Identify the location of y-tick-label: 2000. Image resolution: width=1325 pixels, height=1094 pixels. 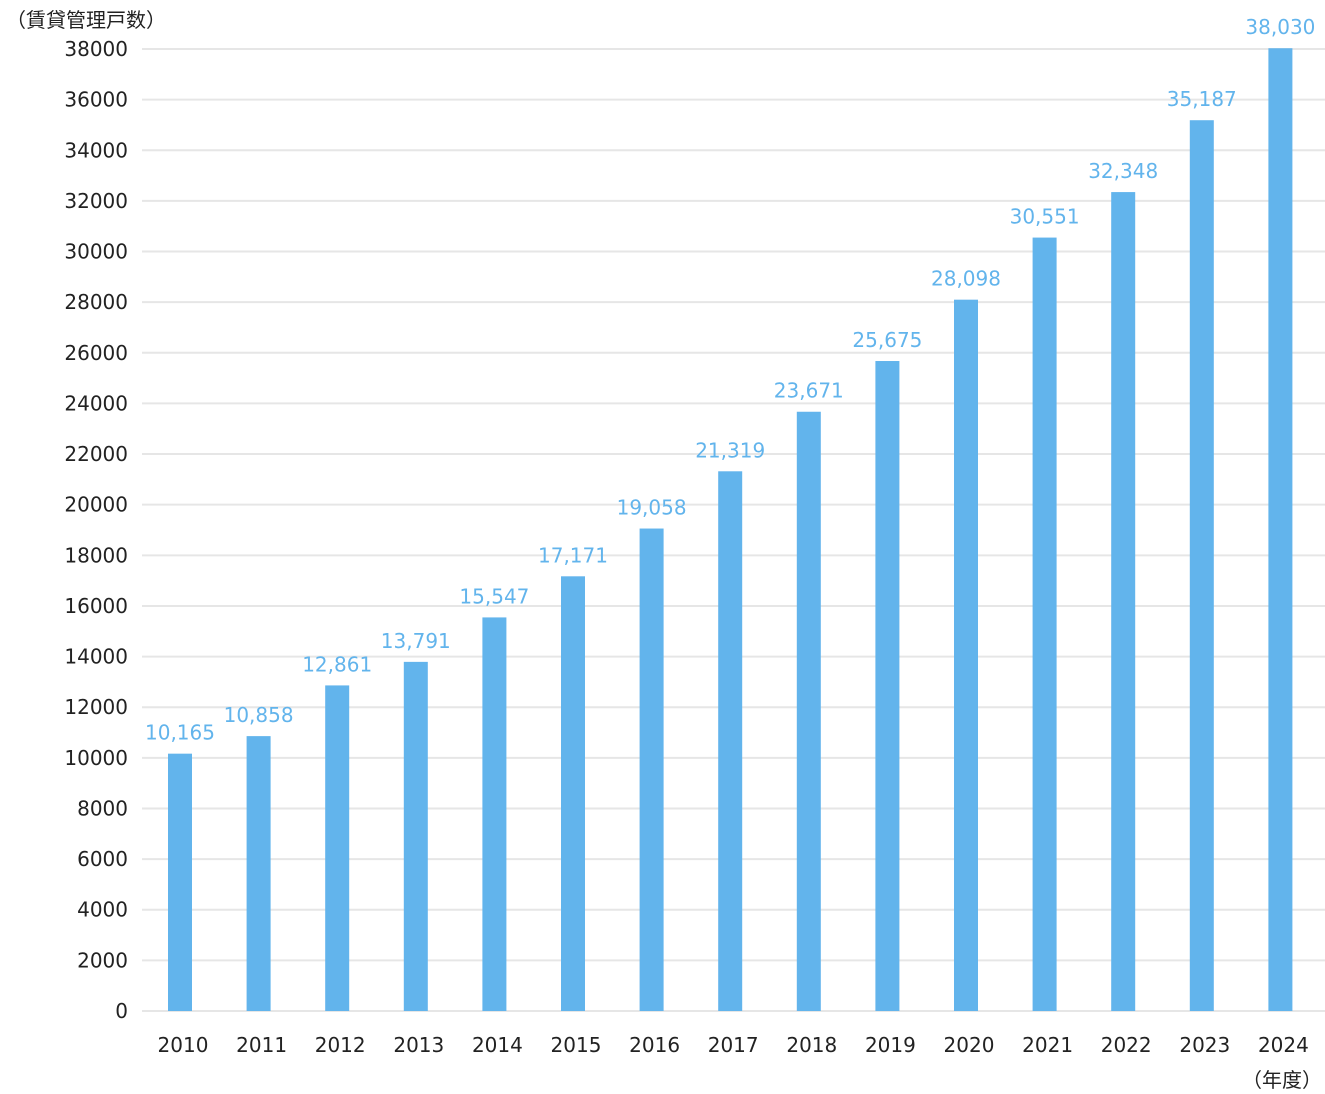
(102, 960).